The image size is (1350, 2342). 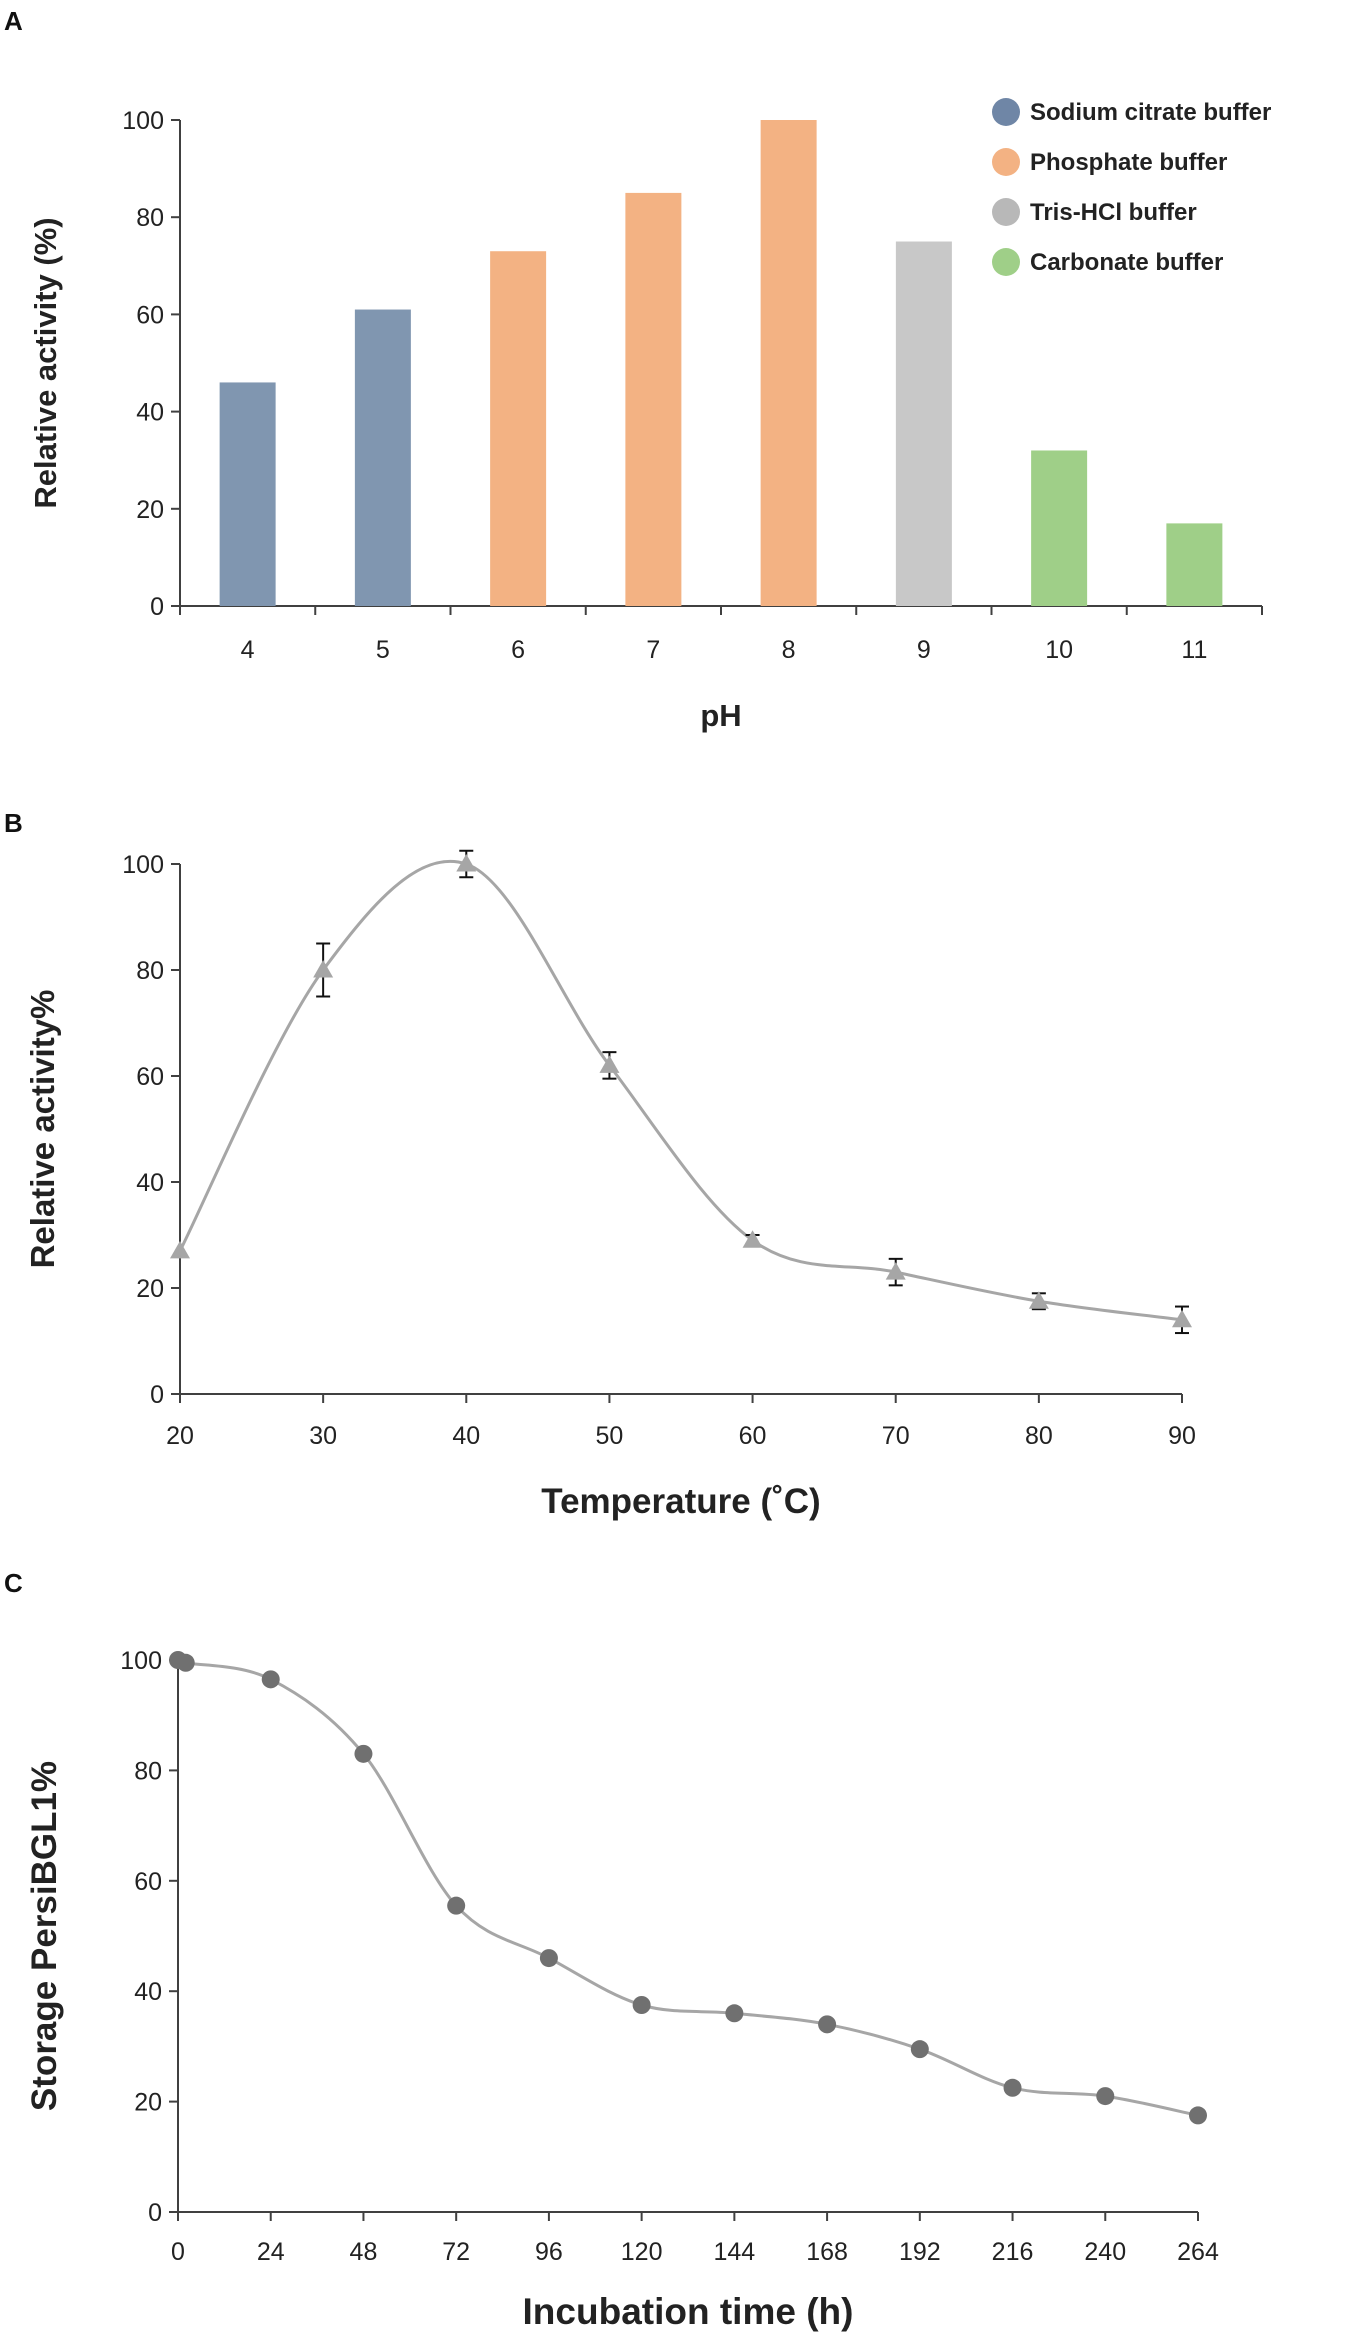 I want to click on x-tick-label: 20, so click(x=180, y=1436).